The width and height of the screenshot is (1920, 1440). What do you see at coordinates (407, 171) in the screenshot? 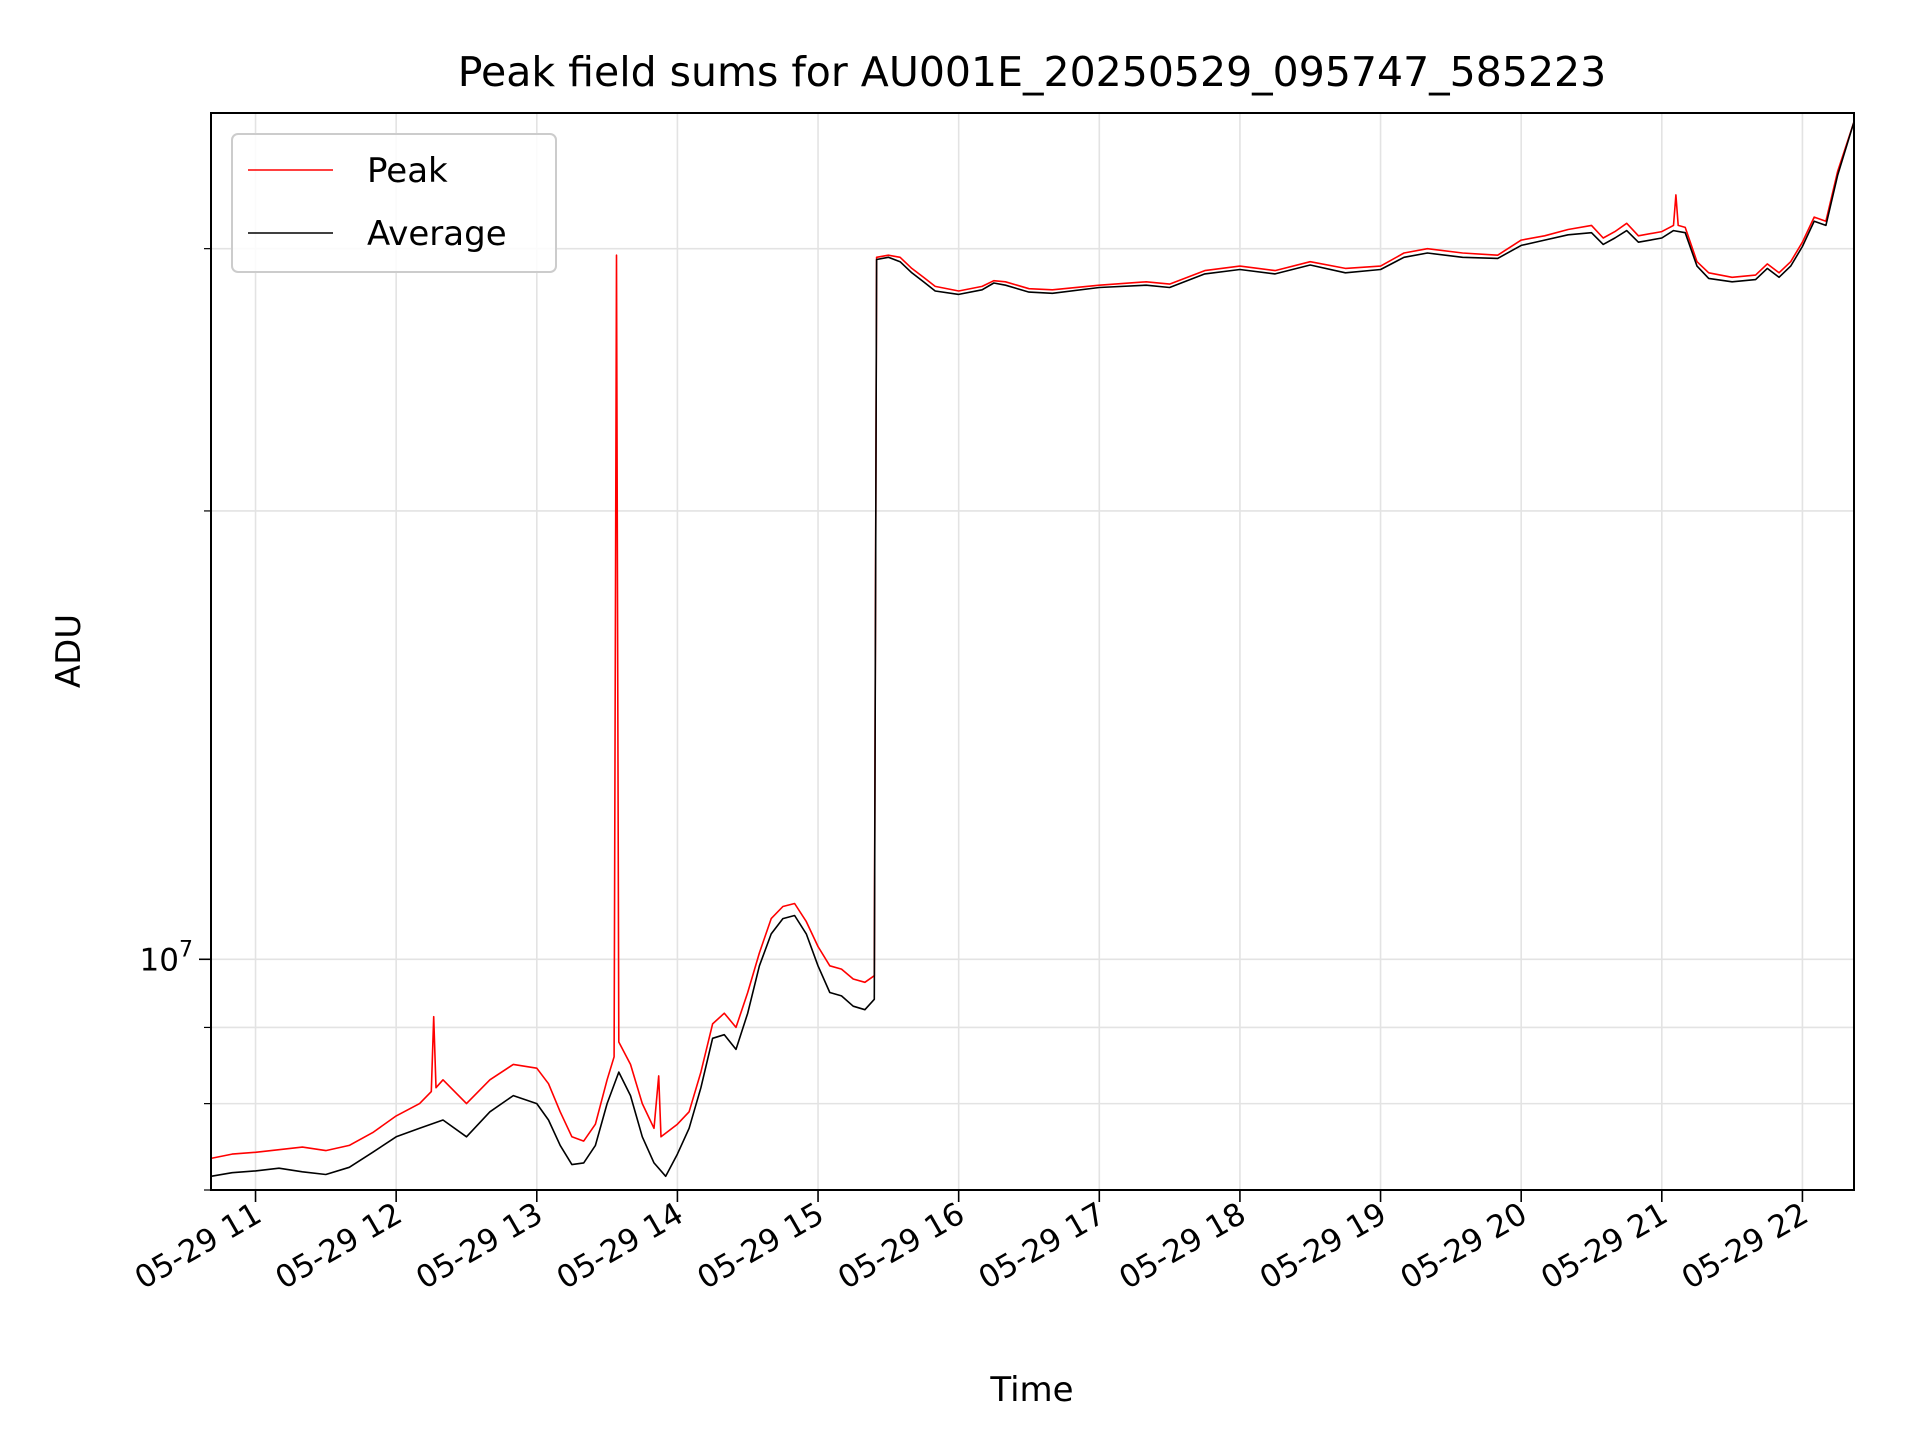
I see `legend-label-peak: Peak` at bounding box center [407, 171].